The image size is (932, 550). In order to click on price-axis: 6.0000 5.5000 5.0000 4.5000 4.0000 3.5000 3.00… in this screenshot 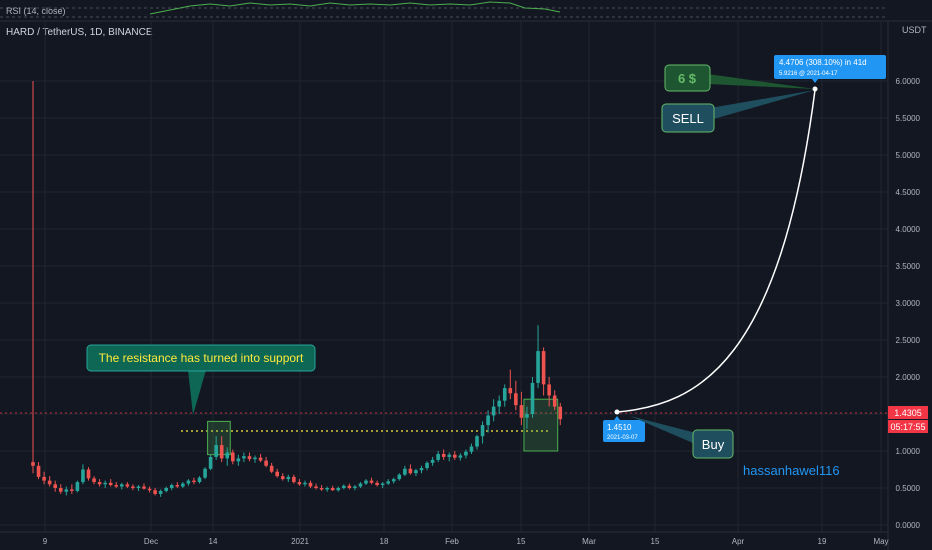, I will do `click(904, 285)`.